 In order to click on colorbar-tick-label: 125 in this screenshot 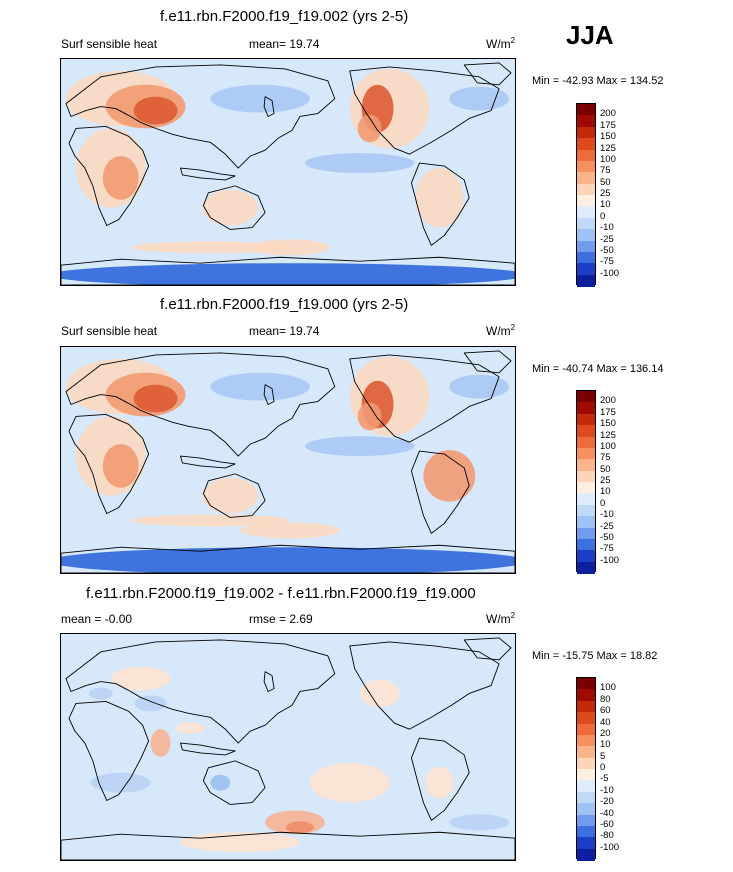, I will do `click(608, 435)`.